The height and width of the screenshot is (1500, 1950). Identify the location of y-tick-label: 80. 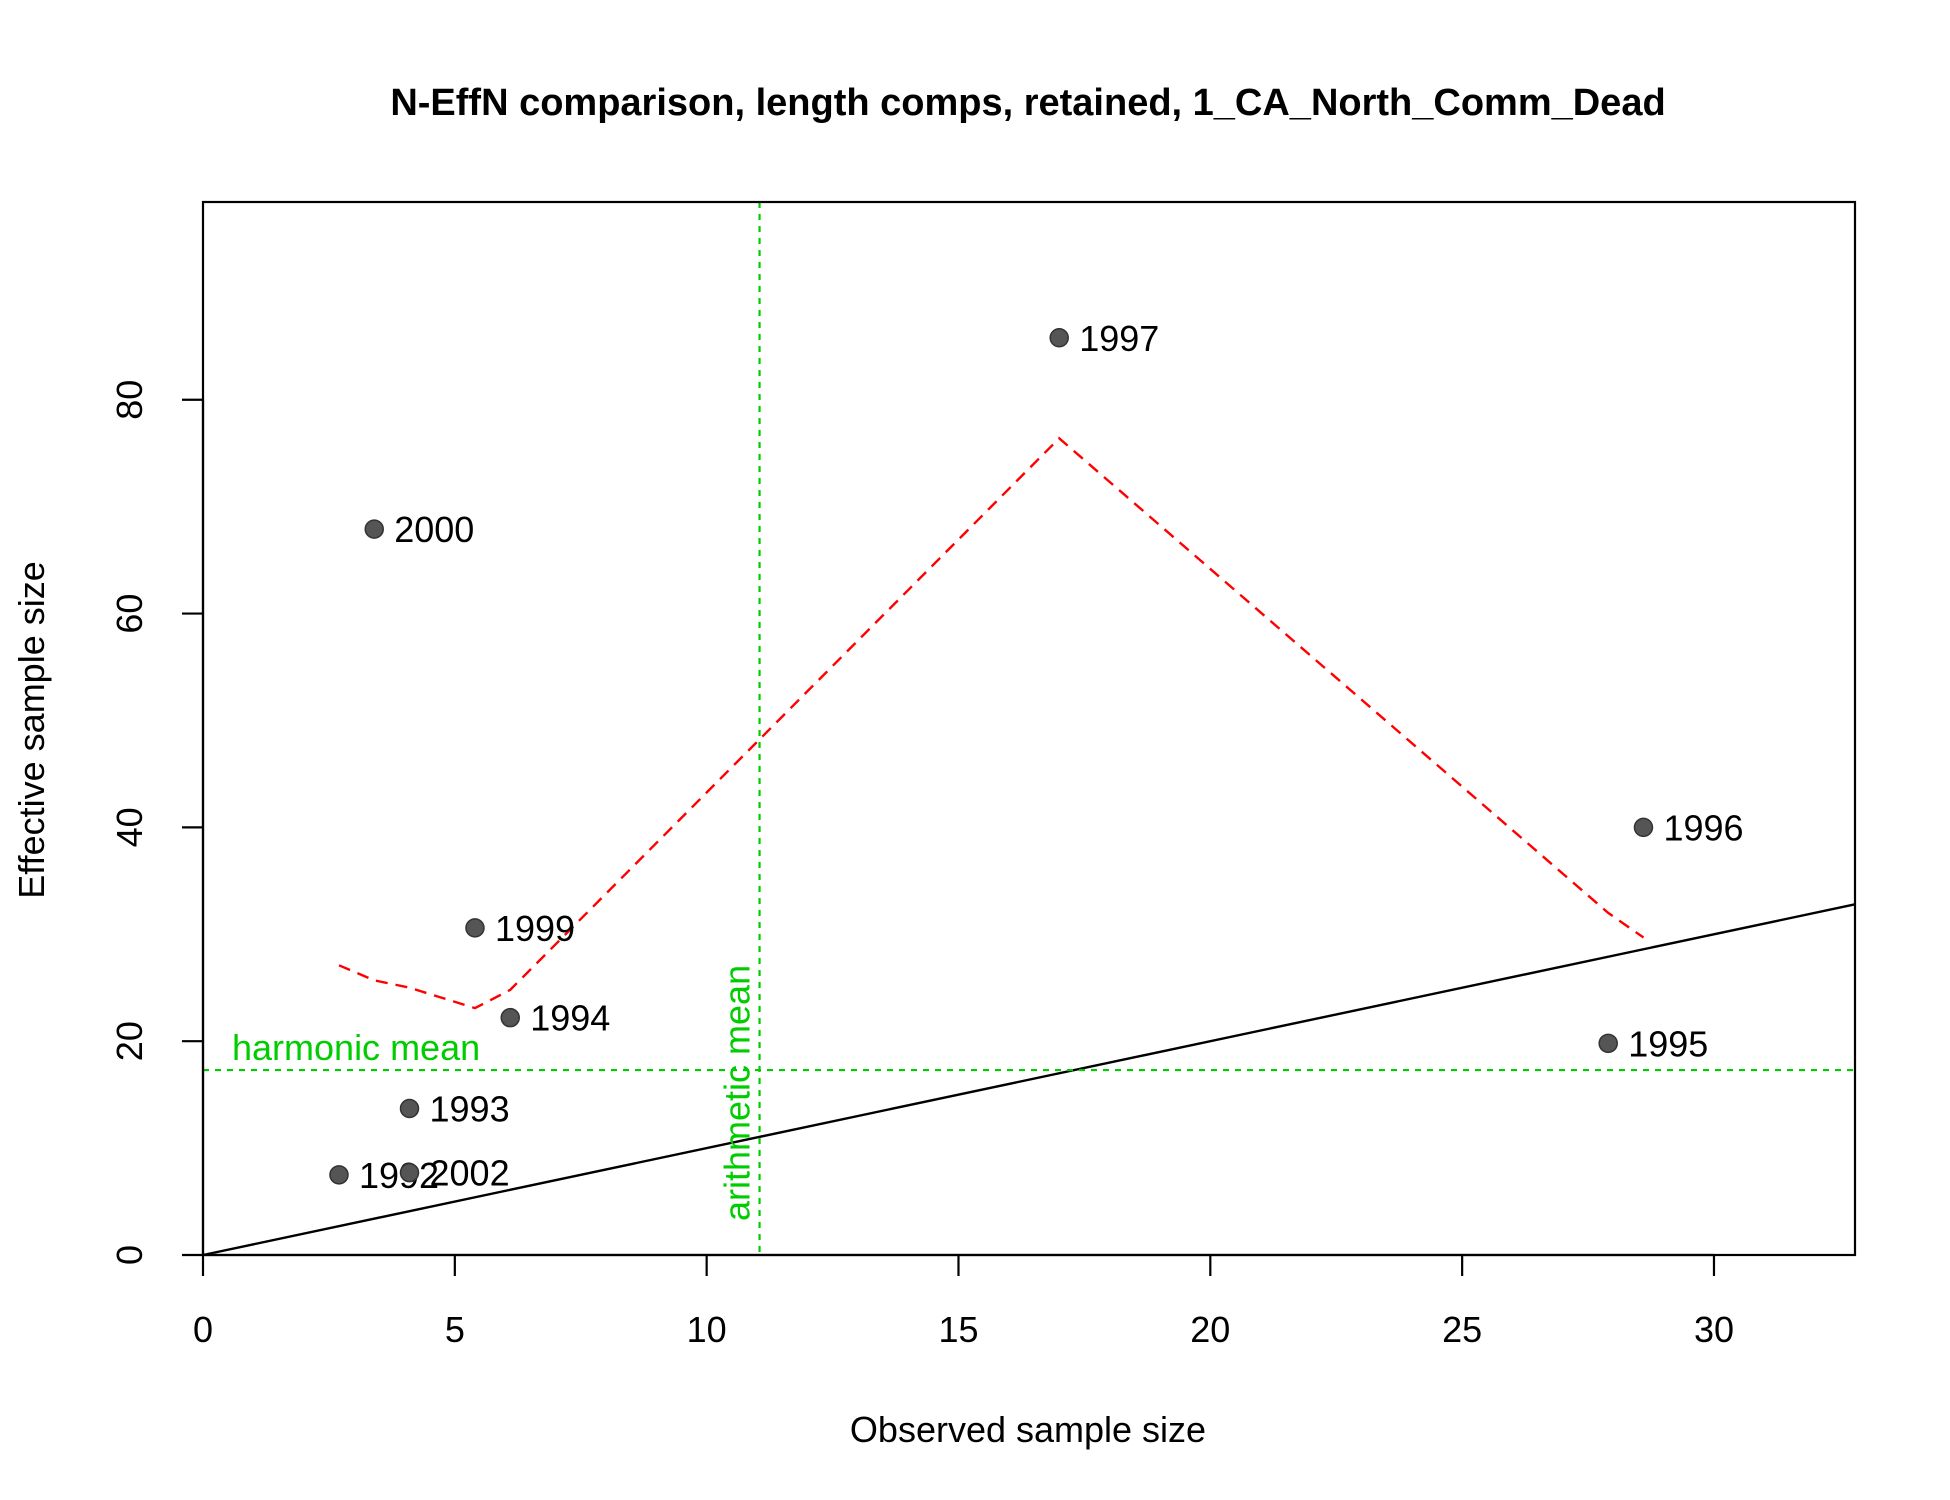
(129, 400).